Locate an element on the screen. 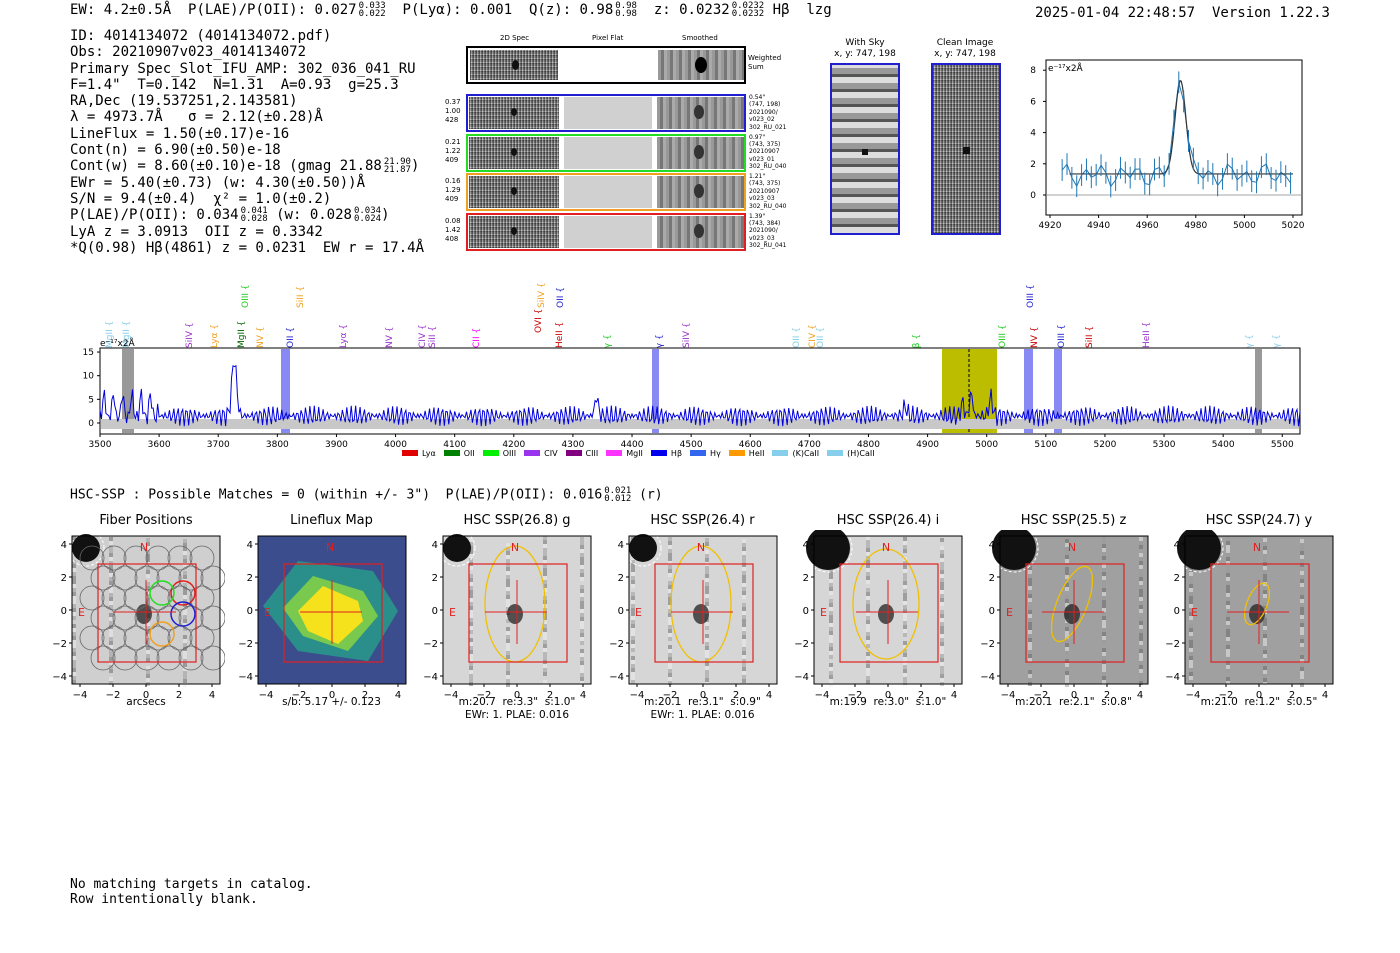 This screenshot has width=1400, height=953. spectrum-xtick-label: 5000 is located at coordinates (986, 445).